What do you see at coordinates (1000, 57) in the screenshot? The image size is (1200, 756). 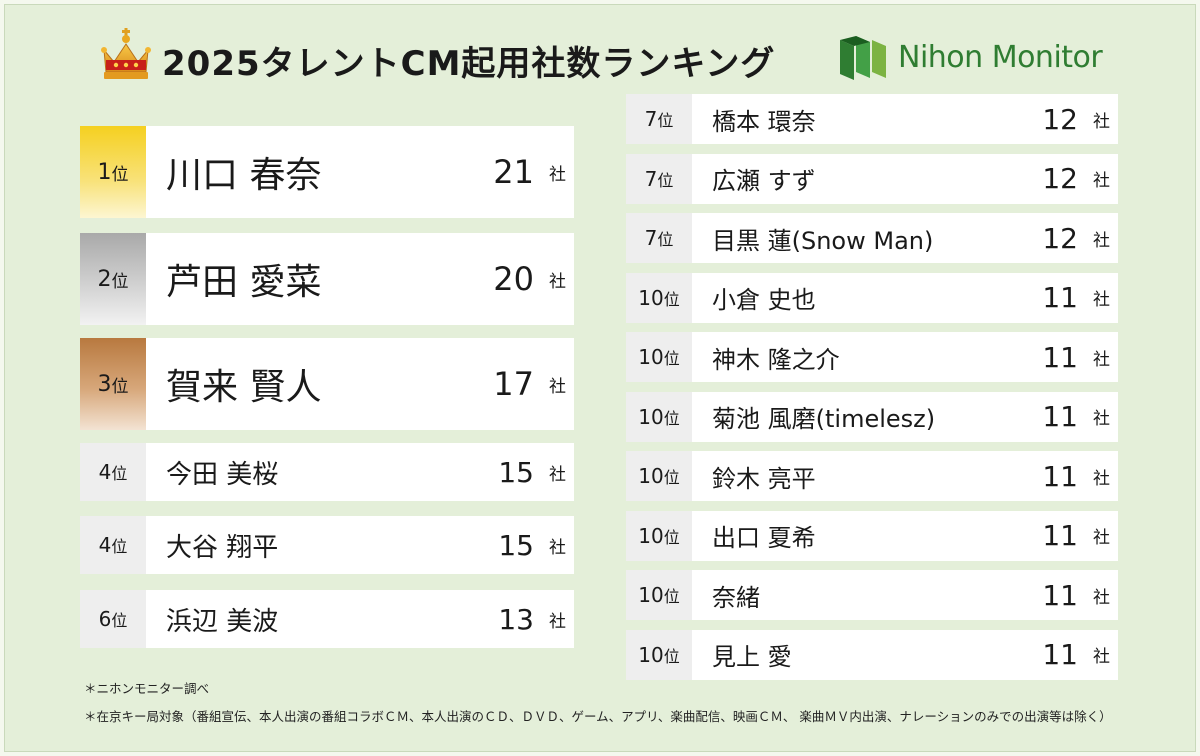 I see `brand-name: Nihon Monitor` at bounding box center [1000, 57].